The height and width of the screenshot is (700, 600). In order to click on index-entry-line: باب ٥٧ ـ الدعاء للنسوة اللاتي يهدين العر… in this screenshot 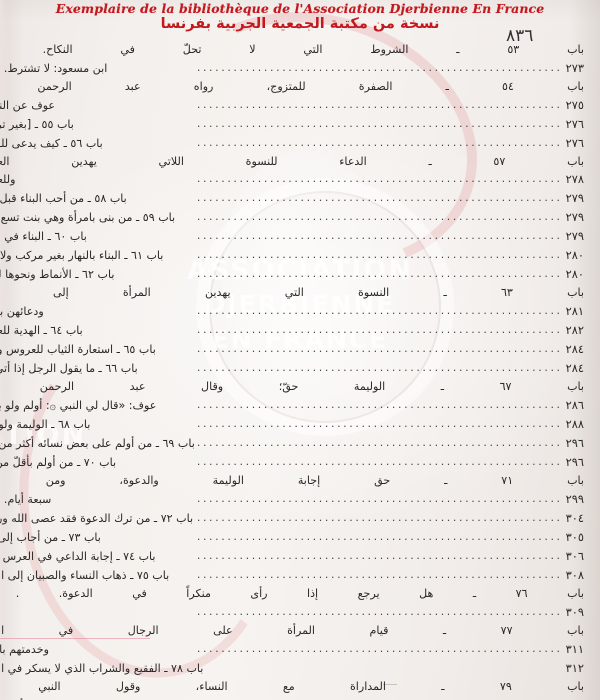, I will do `click(292, 161)`.